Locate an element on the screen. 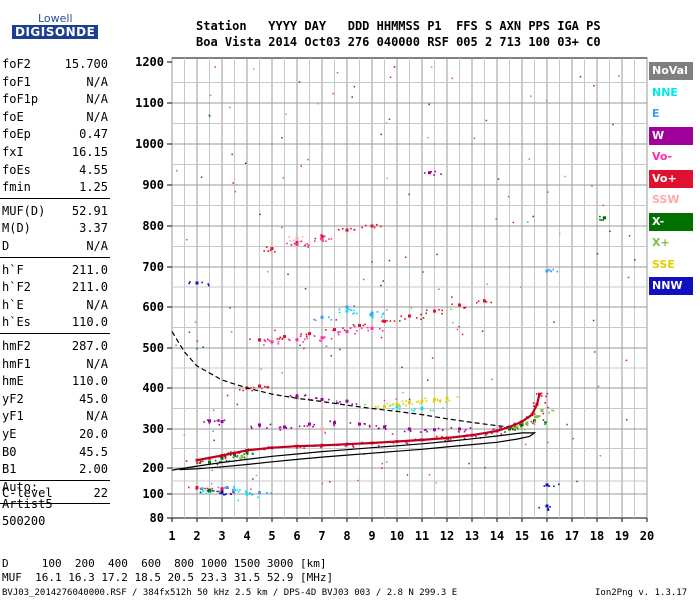 Image resolution: width=700 pixels, height=600 pixels. param-row: foF2 15.700 is located at coordinates (54, 64).